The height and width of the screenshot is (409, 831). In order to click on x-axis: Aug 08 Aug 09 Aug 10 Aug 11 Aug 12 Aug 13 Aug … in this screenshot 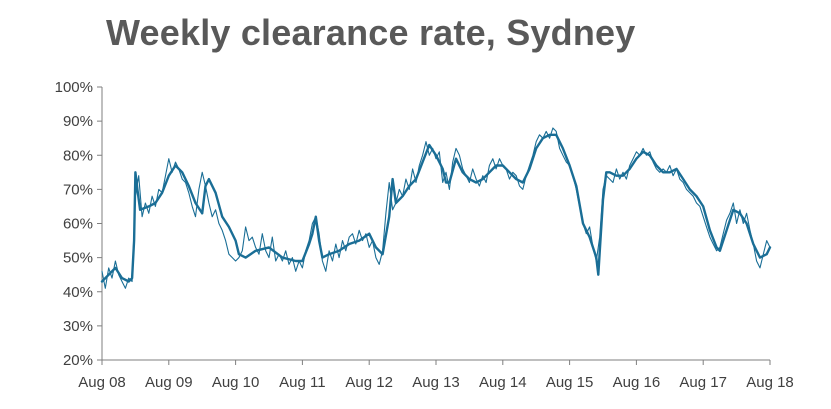, I will do `click(436, 375)`.